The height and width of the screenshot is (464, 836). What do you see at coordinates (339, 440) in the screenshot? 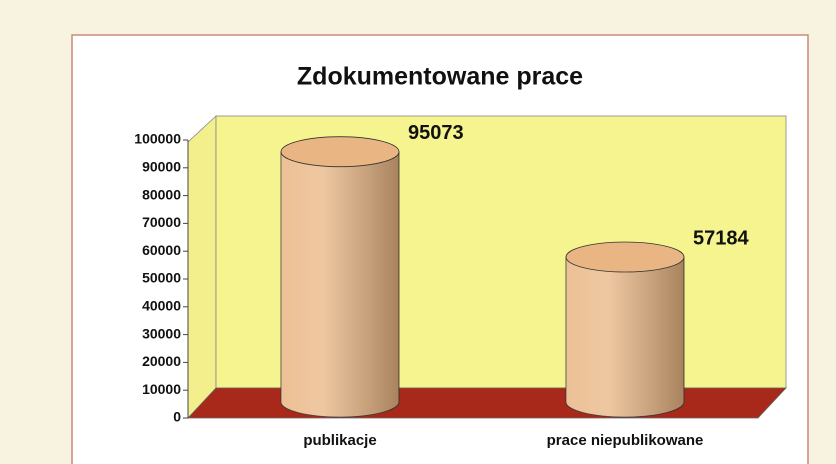
I see `x-tick-label: publikacje` at bounding box center [339, 440].